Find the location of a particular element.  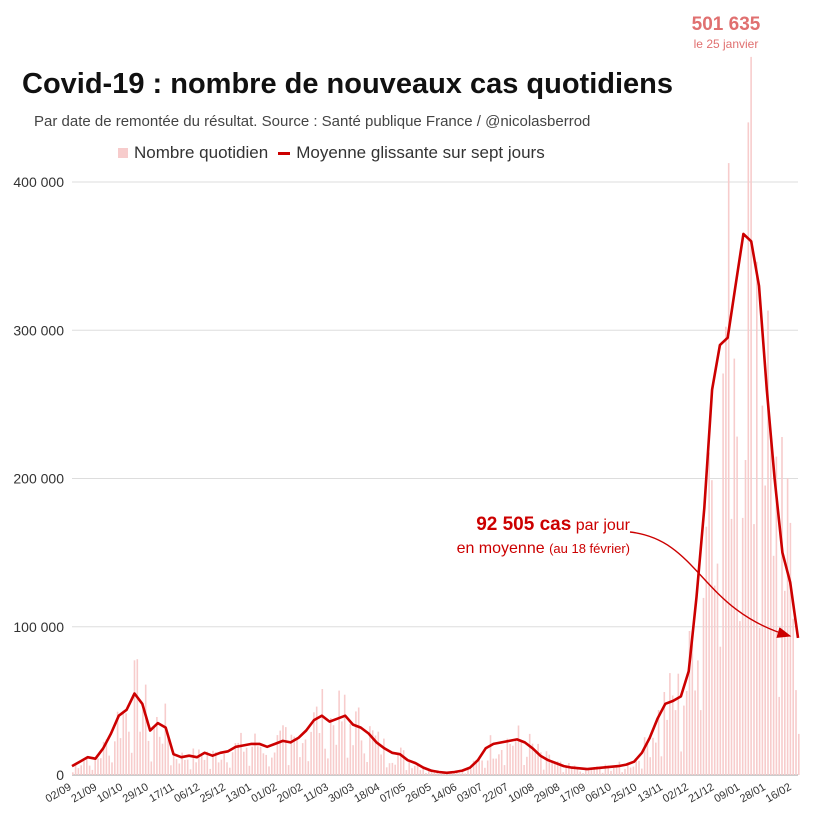

x-tick-label: 13/11 is located at coordinates (650, 793).